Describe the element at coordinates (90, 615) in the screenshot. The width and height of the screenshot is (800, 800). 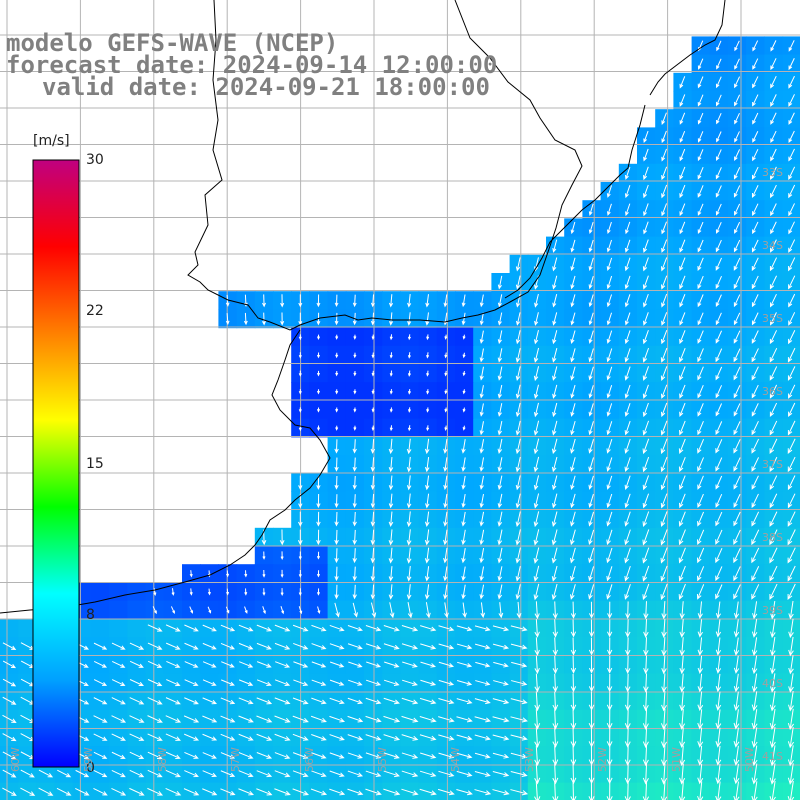
I see `colorbar-tick-8: 8` at that location.